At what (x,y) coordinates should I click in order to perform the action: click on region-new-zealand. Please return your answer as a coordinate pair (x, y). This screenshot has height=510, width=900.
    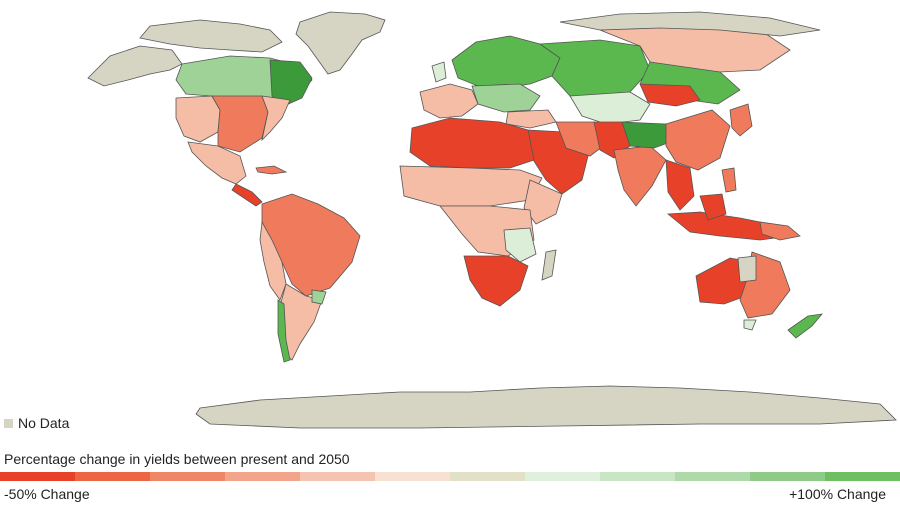
    Looking at the image, I should click on (805, 326).